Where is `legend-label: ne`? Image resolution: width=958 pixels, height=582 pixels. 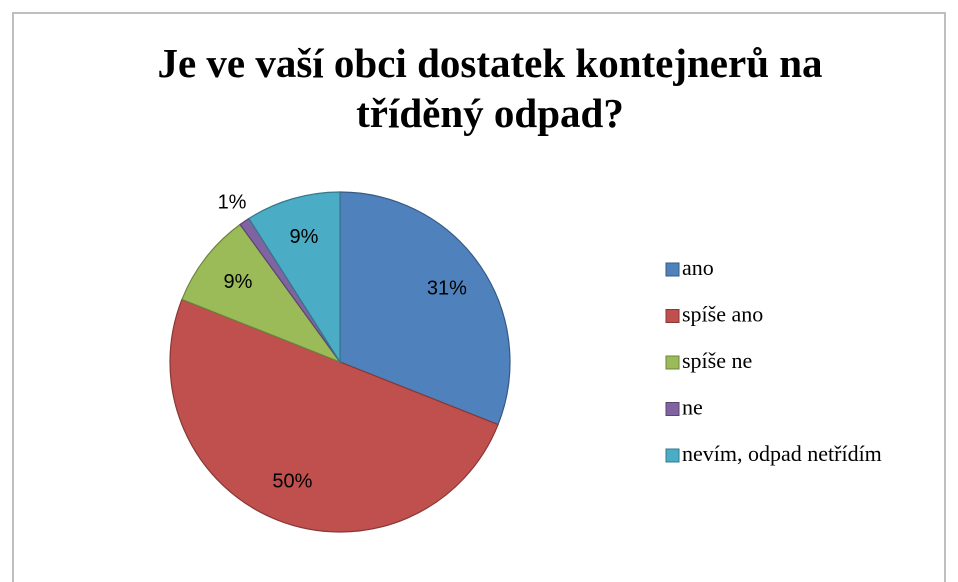
legend-label: ne is located at coordinates (692, 407).